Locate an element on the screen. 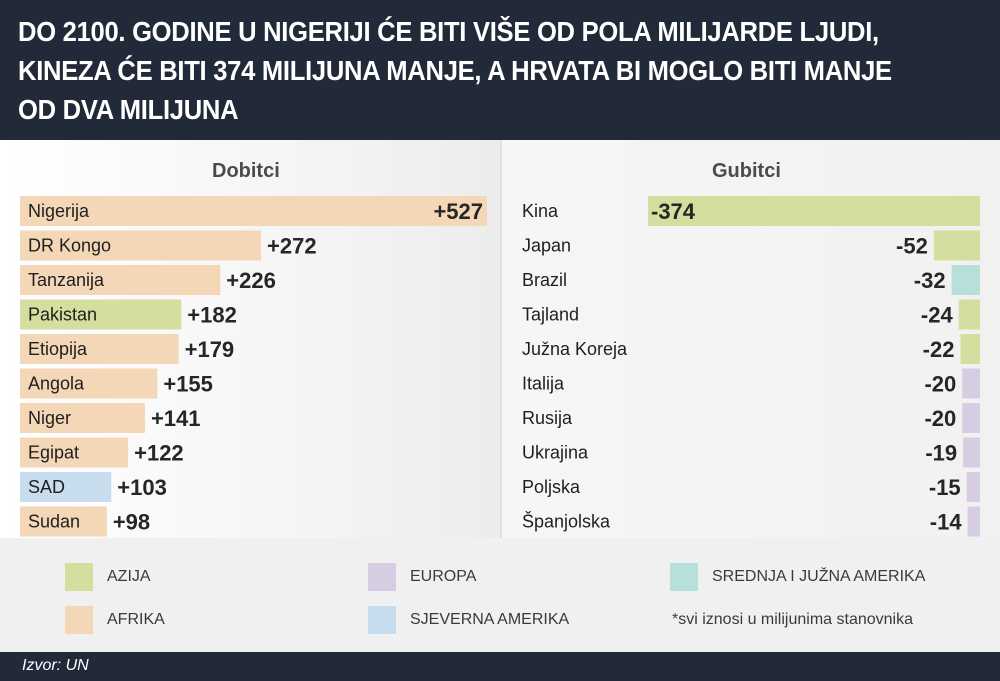 This screenshot has width=1000, height=681. gain-bar-sudan is located at coordinates (63, 521).